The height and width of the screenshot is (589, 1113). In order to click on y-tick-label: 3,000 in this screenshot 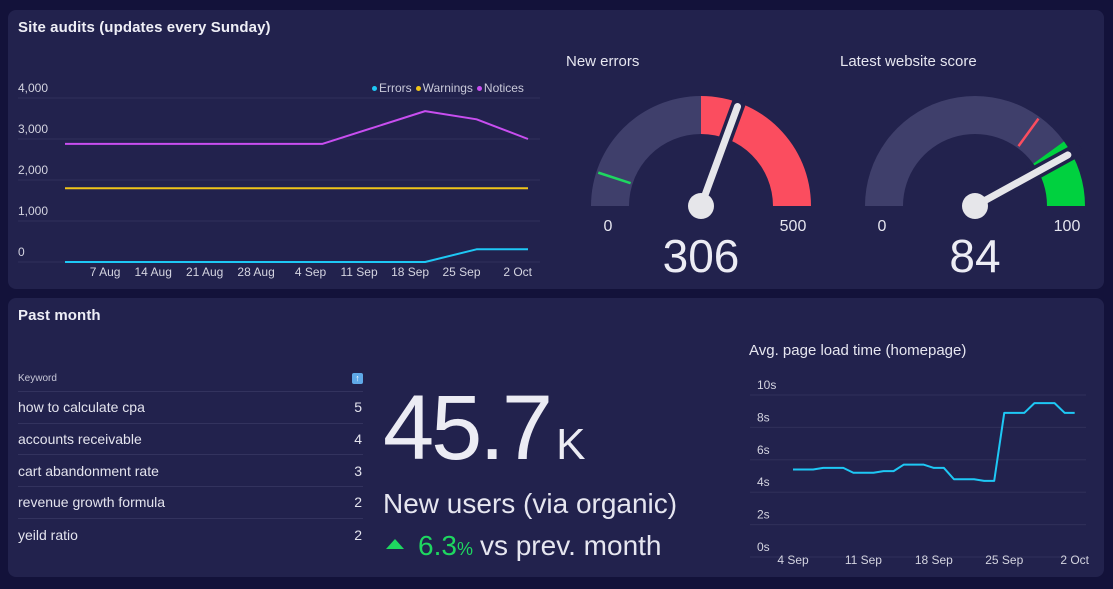, I will do `click(33, 129)`.